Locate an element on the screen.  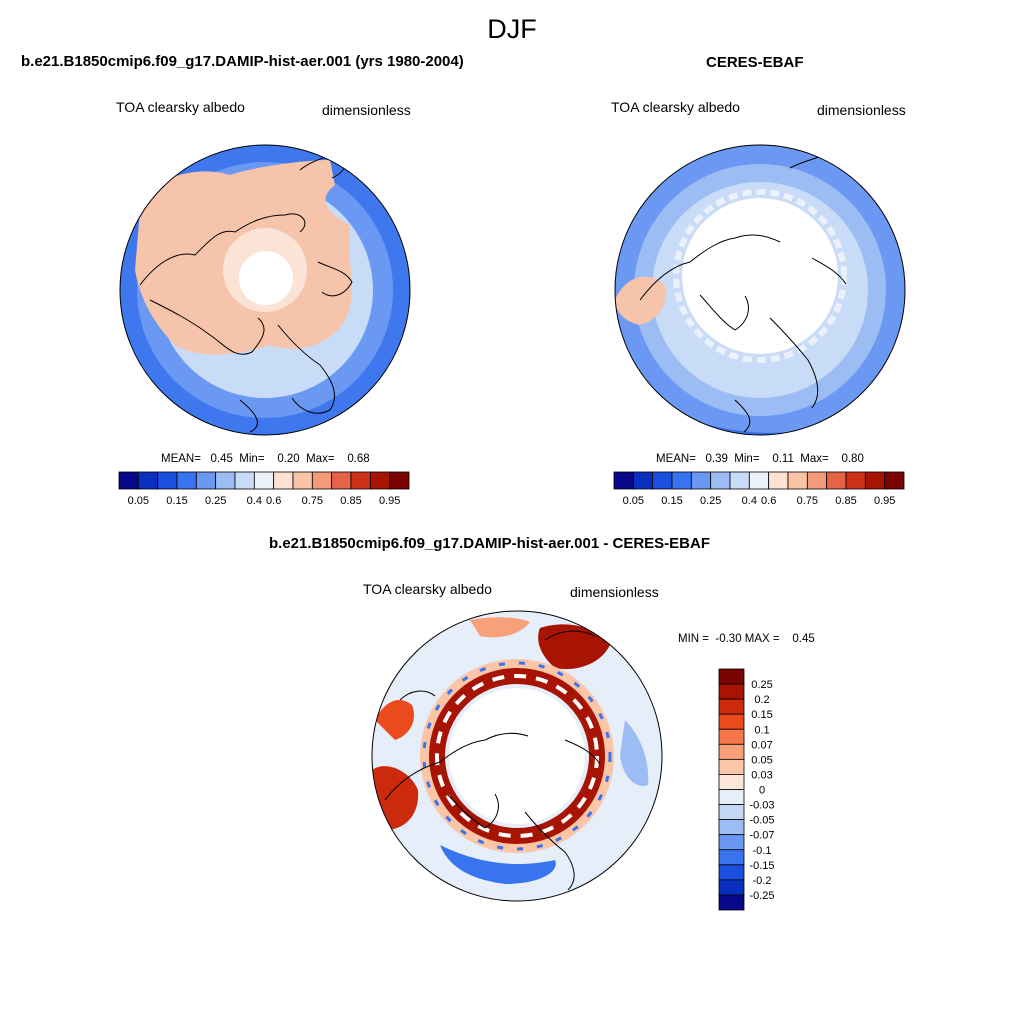
colorbar-tick-label: -0.2 is located at coordinates (762, 881).